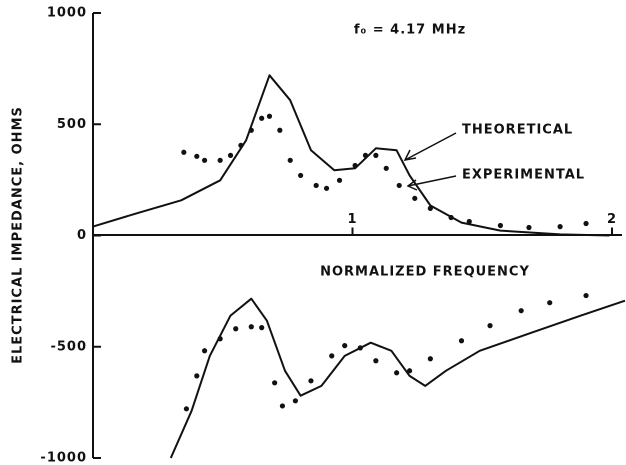  I want to click on annotation: THEORETICAL, so click(517, 130).